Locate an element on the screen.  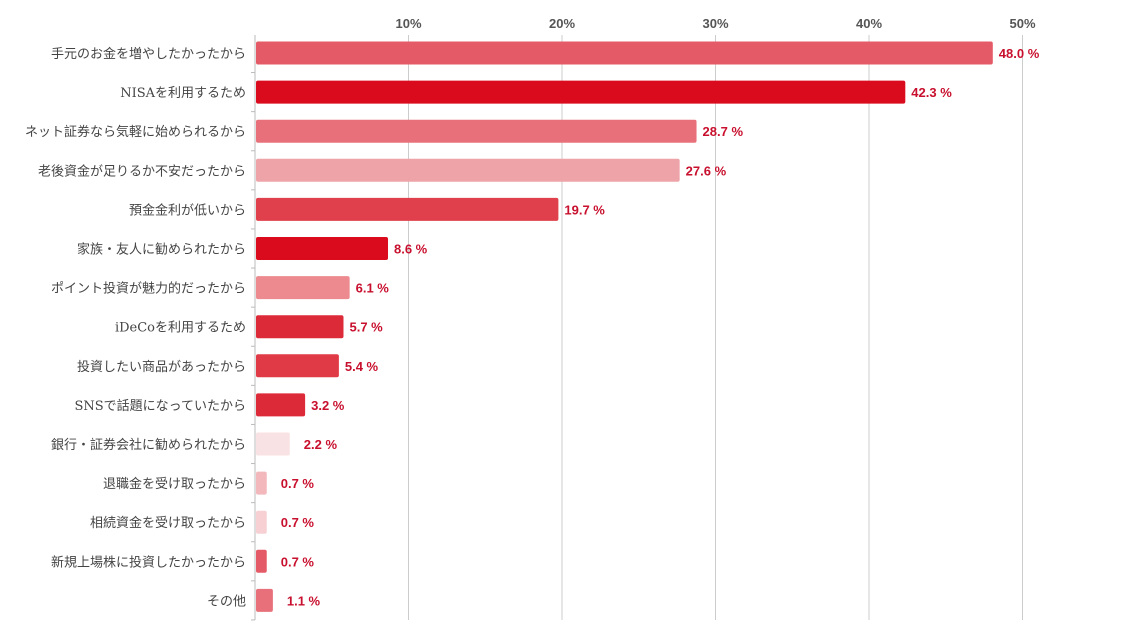
data-label: 1.1 % is located at coordinates (304, 600).